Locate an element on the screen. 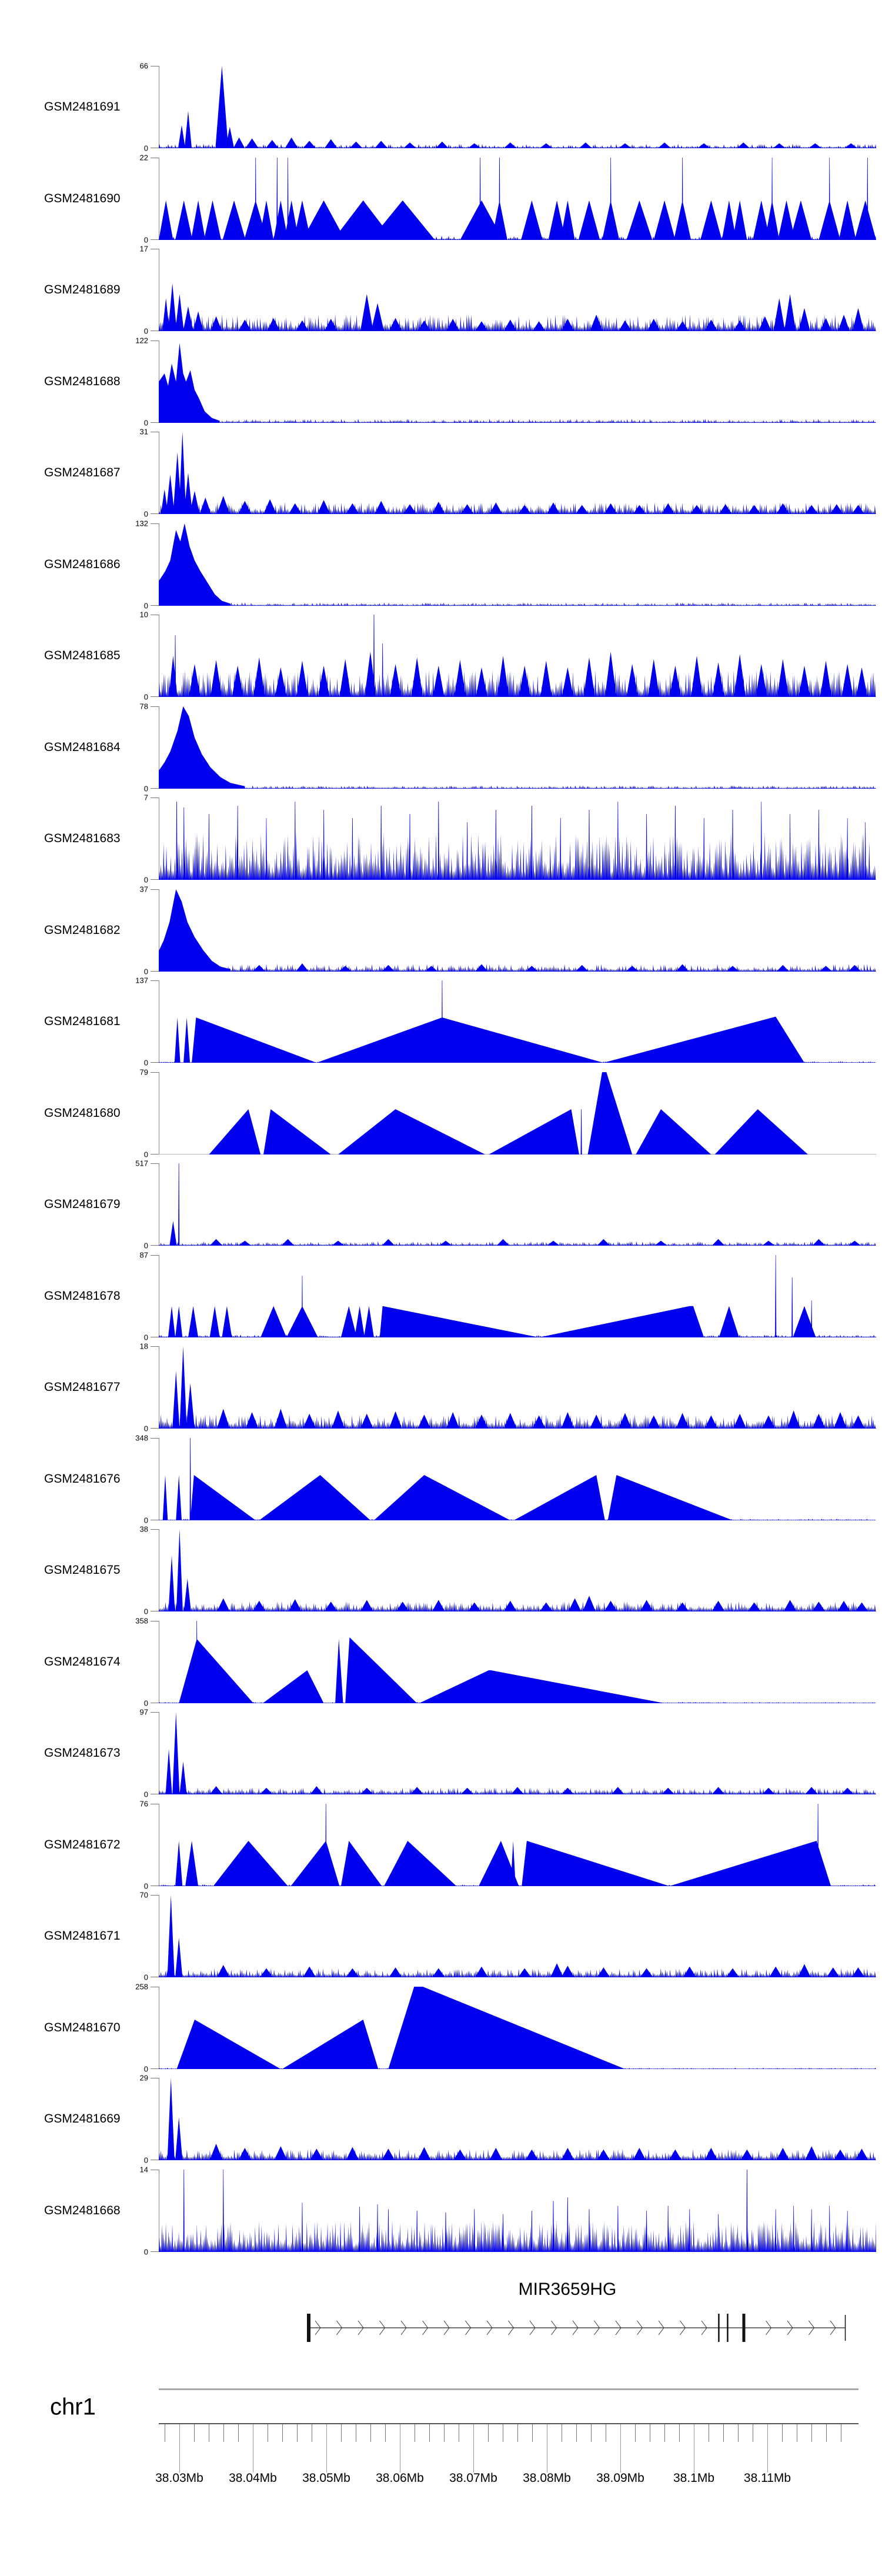  y-axis-max-label: 31 is located at coordinates (143, 431).